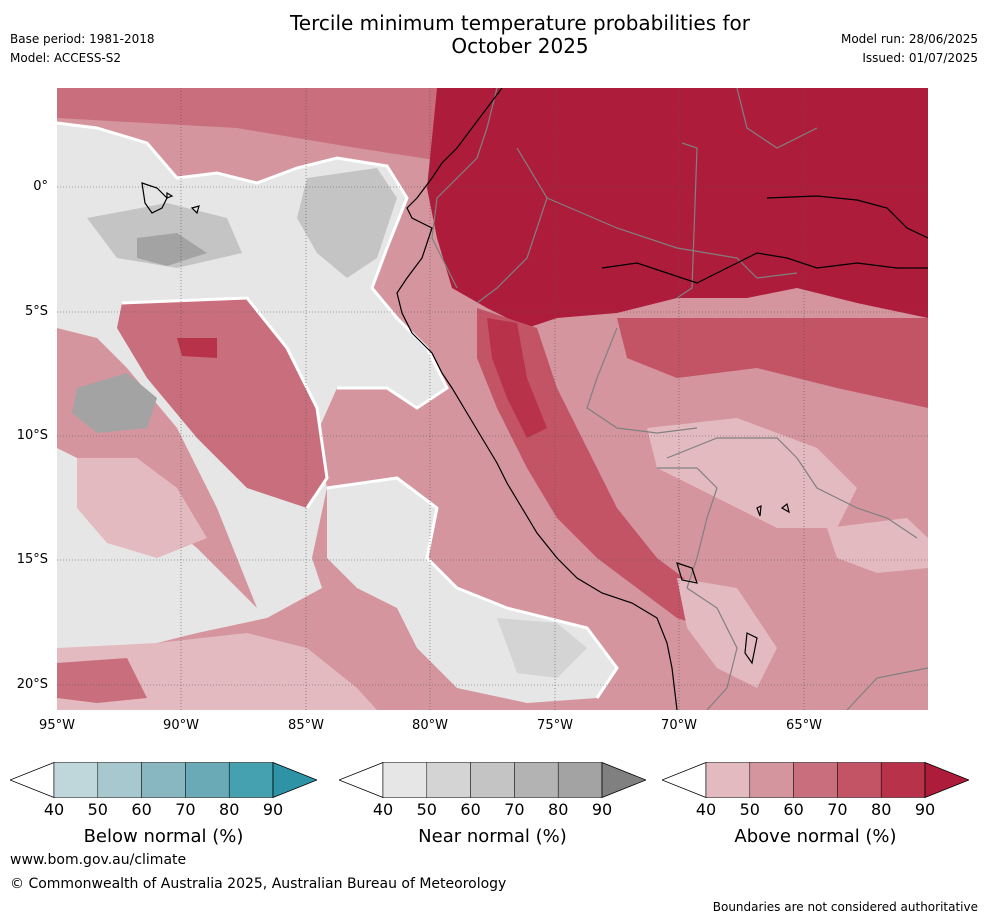  What do you see at coordinates (679, 725) in the screenshot?
I see `lon-label-70w: 70°W` at bounding box center [679, 725].